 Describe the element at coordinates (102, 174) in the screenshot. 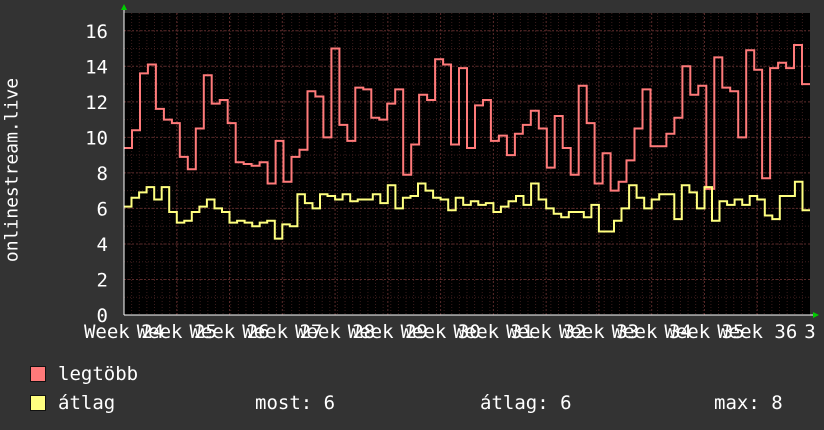

I see `y-tick-label: 8` at that location.